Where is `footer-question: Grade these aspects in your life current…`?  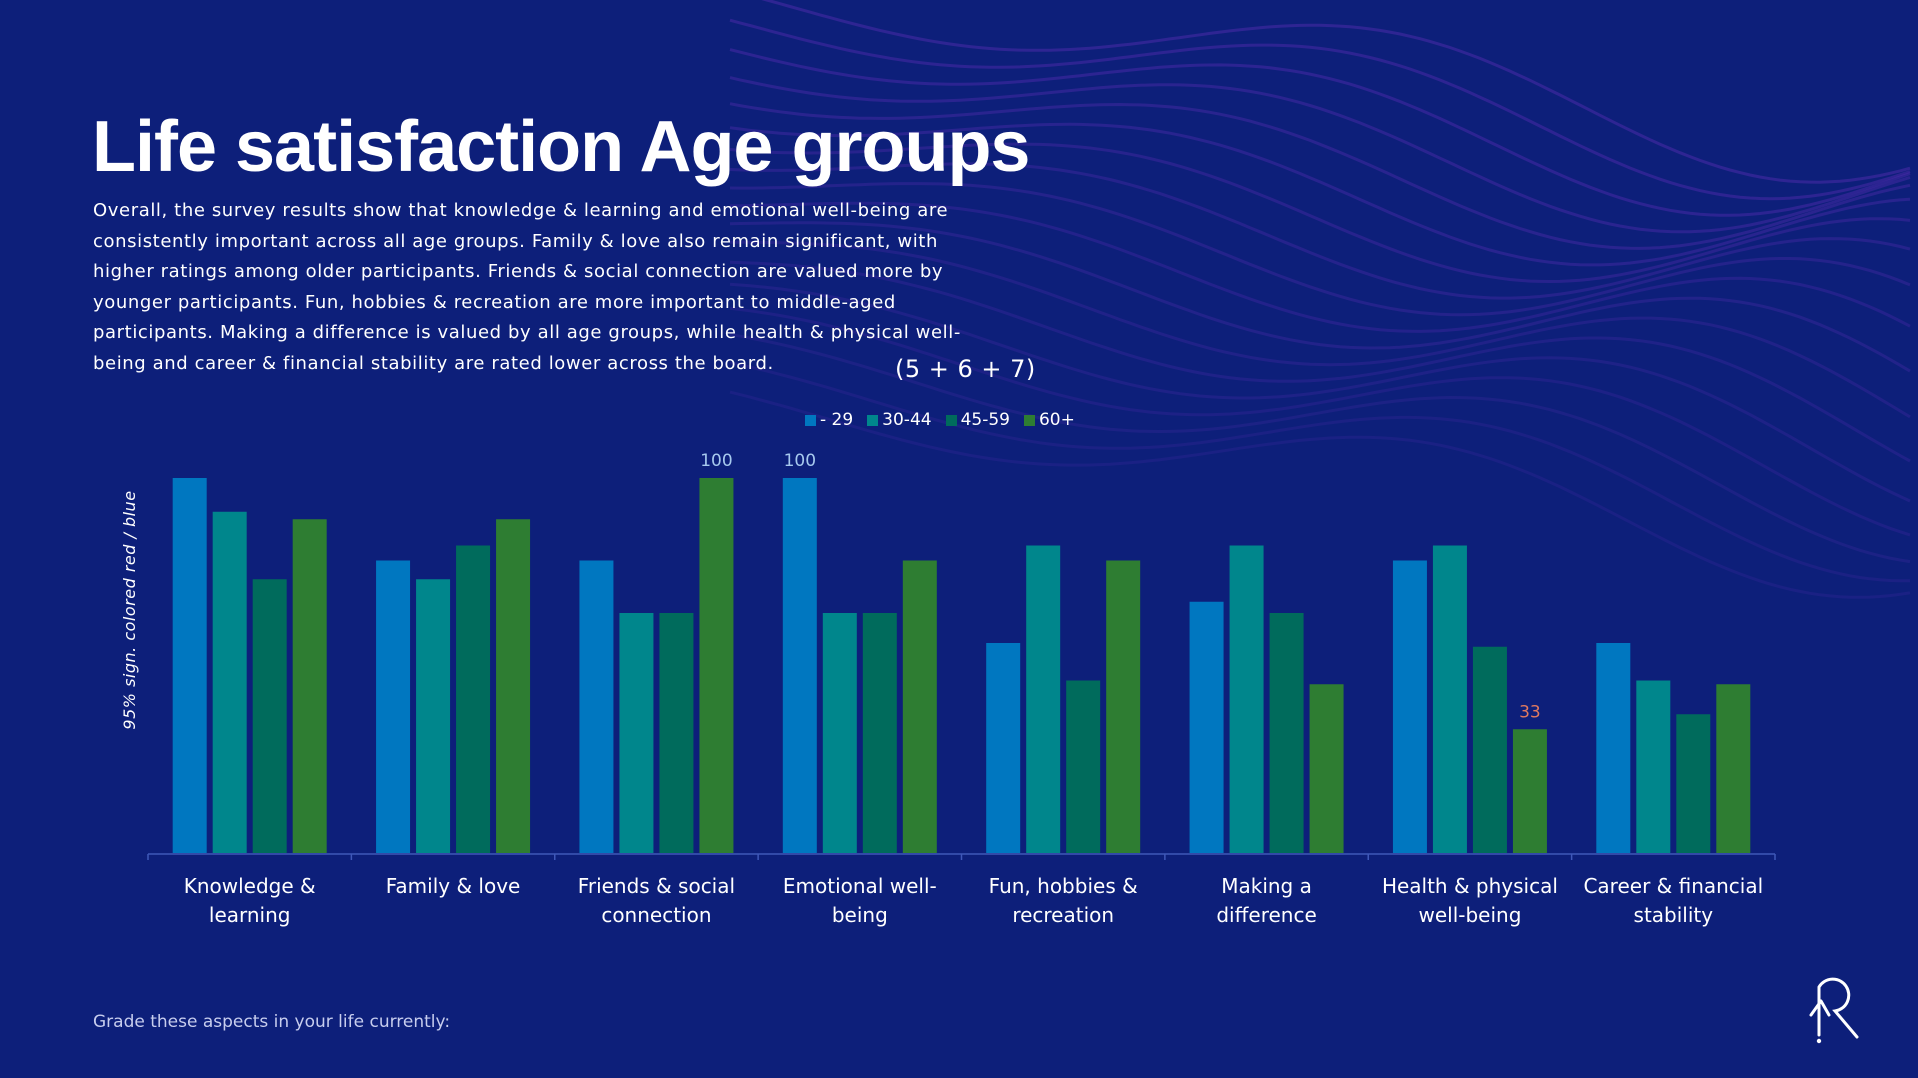 footer-question: Grade these aspects in your life current… is located at coordinates (272, 1022).